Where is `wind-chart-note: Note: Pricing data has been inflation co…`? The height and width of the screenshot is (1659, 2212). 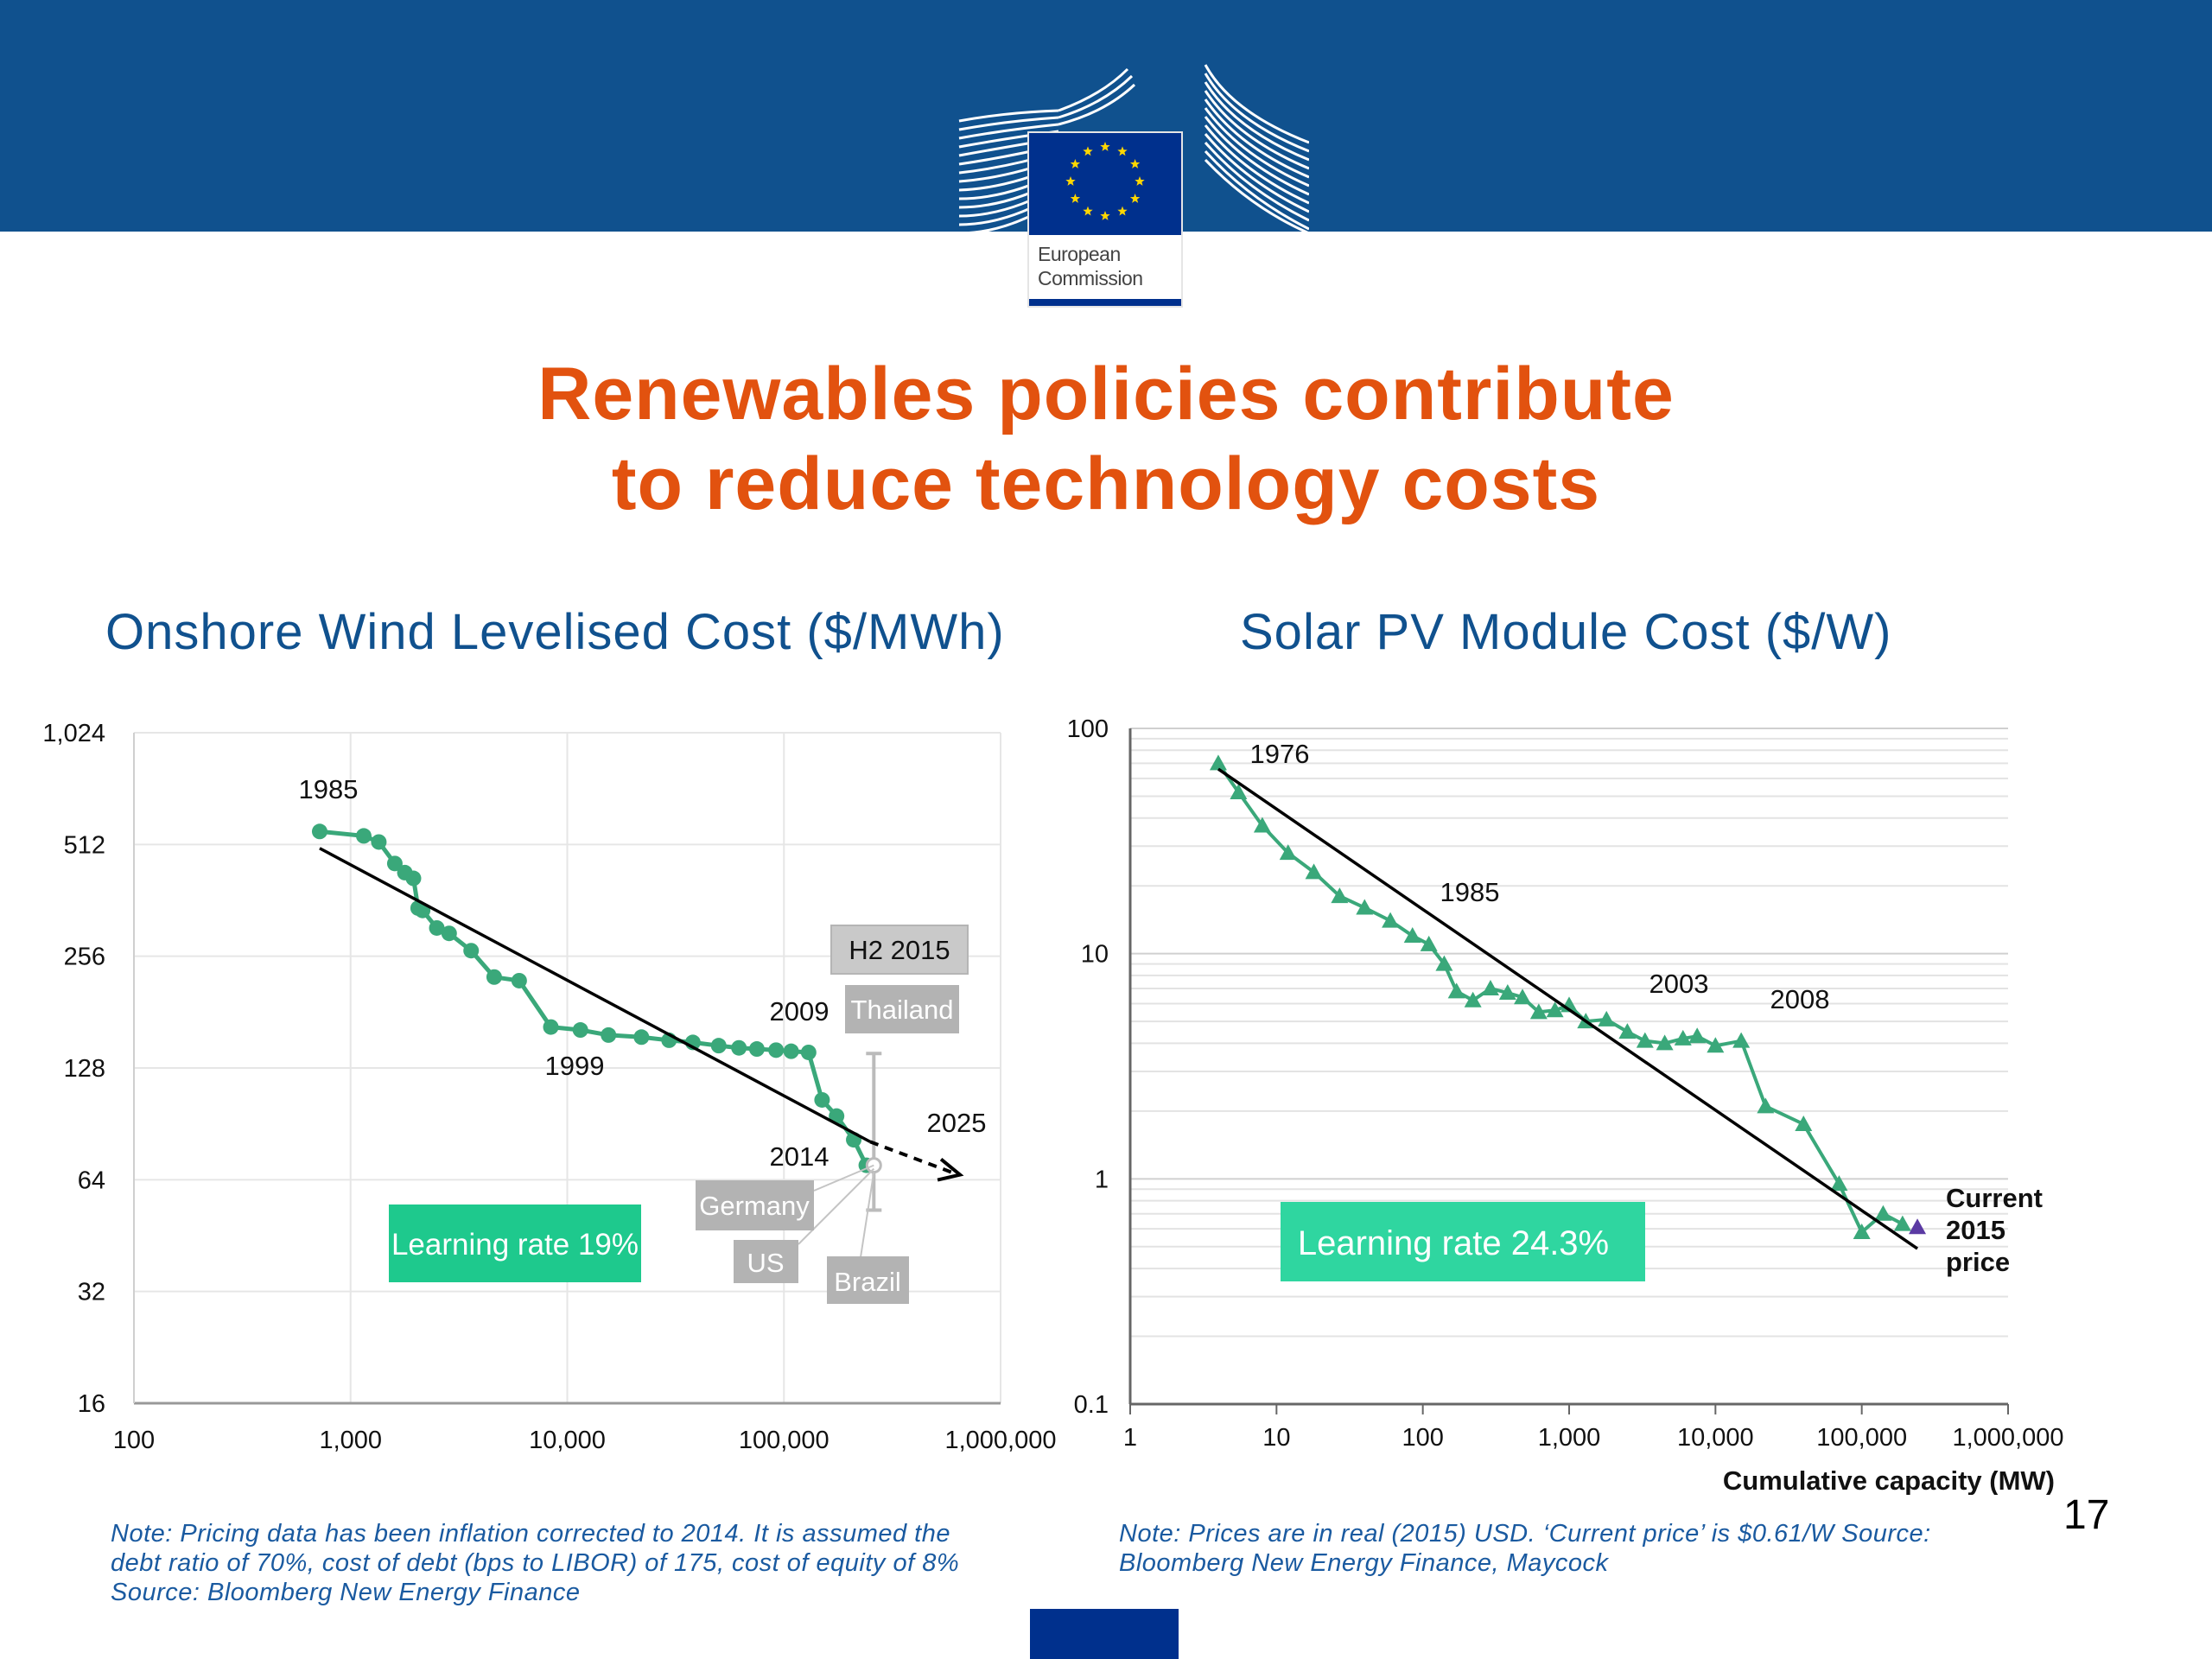
wind-chart-note: Note: Pricing data has been inflation co… is located at coordinates (535, 1563).